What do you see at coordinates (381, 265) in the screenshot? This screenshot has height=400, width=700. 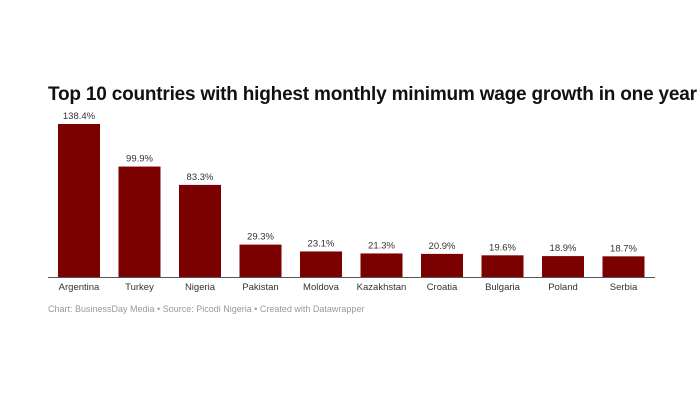 I see `bar-kazakhstan` at bounding box center [381, 265].